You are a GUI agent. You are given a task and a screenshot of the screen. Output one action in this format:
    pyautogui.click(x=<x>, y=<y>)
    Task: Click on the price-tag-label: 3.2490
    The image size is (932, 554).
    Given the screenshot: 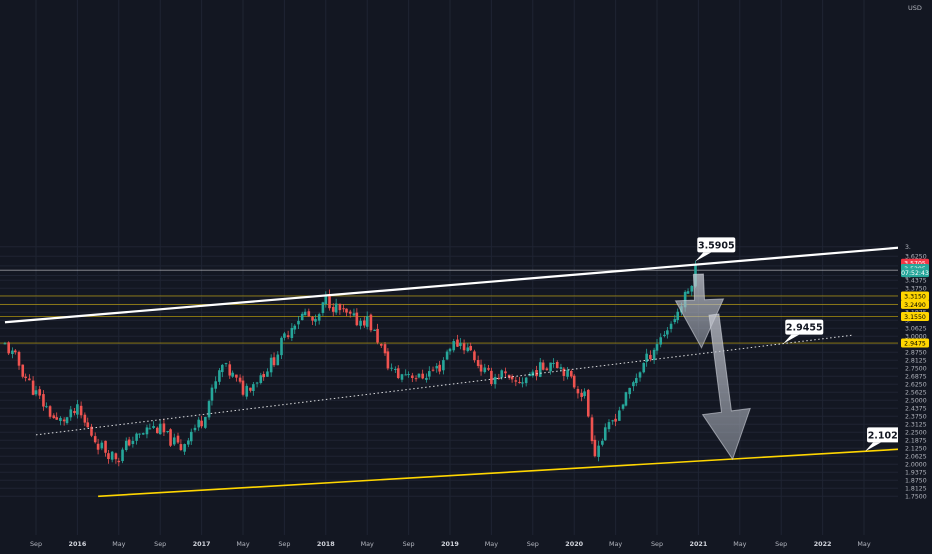 What is the action you would take?
    pyautogui.click(x=915, y=305)
    